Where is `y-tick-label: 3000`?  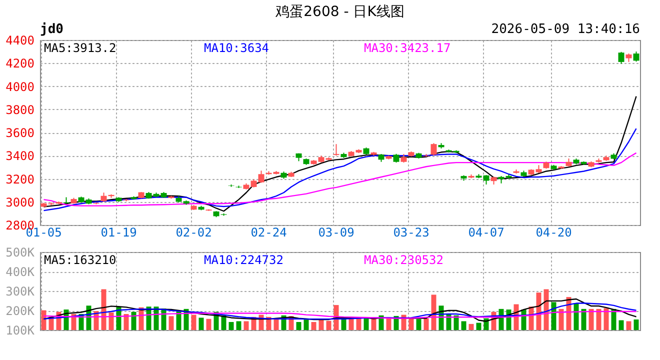 y-tick-label: 3000 is located at coordinates (20, 202).